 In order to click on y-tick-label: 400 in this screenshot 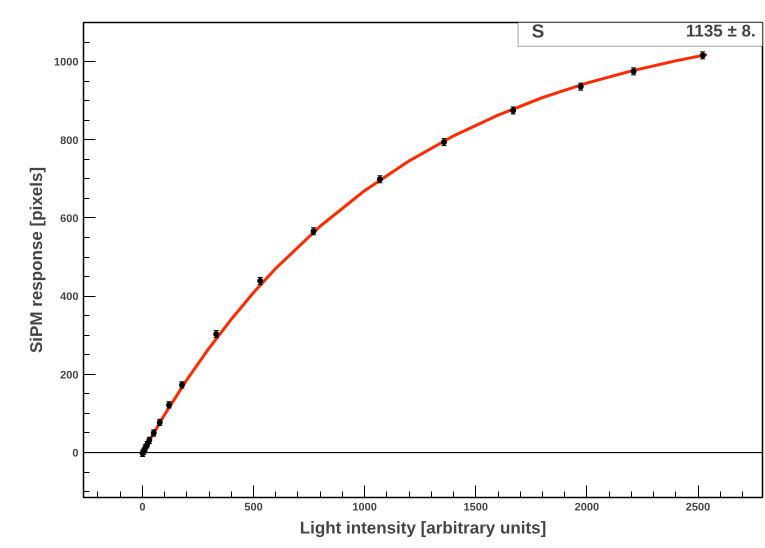, I will do `click(69, 297)`.